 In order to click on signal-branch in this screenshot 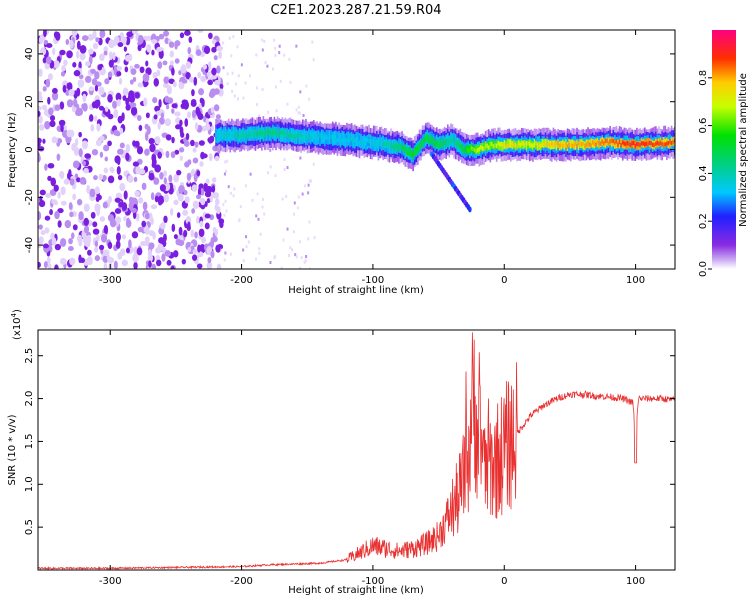, I will do `click(470, 209)`.